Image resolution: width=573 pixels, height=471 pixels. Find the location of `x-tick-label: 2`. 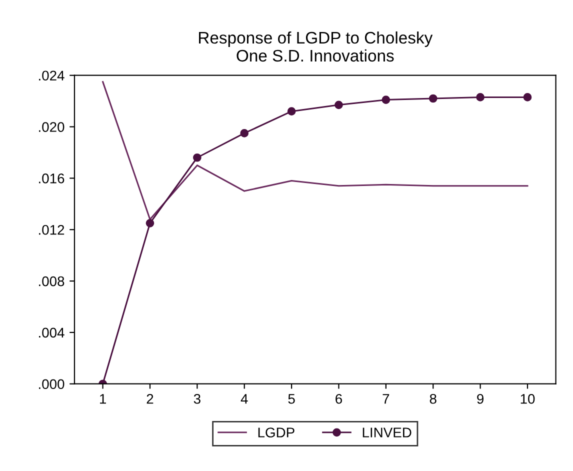

x-tick-label: 2 is located at coordinates (150, 399).